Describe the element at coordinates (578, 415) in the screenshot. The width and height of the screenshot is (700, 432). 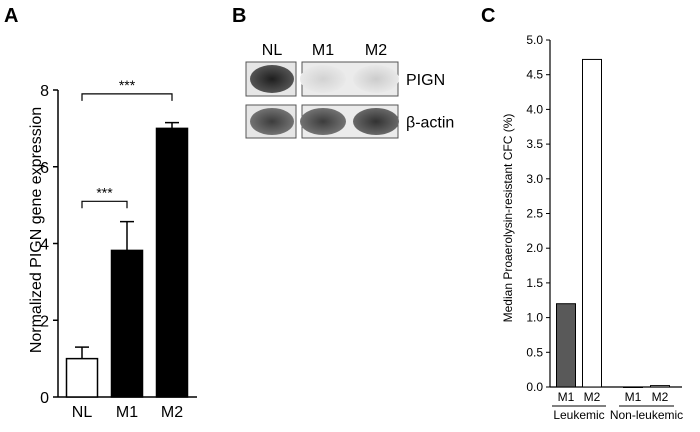
I see `chart-c-group-label-0: Leukemic` at that location.